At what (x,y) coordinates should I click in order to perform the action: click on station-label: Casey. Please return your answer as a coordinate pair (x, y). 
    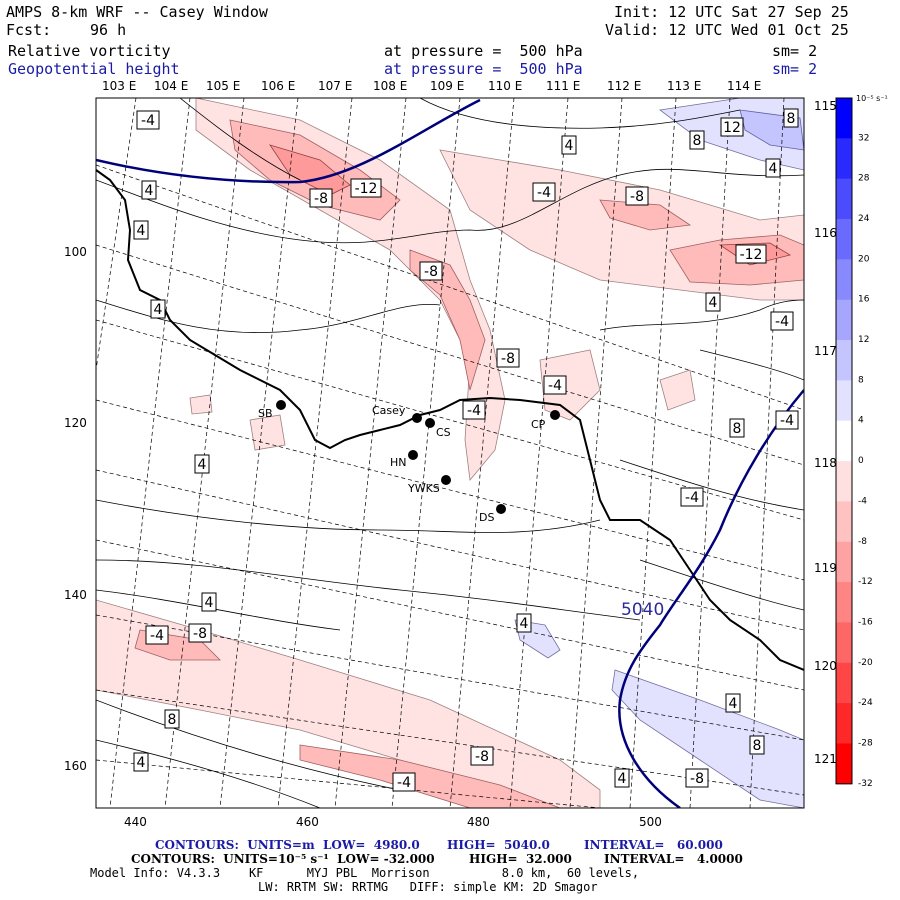
    Looking at the image, I should click on (389, 410).